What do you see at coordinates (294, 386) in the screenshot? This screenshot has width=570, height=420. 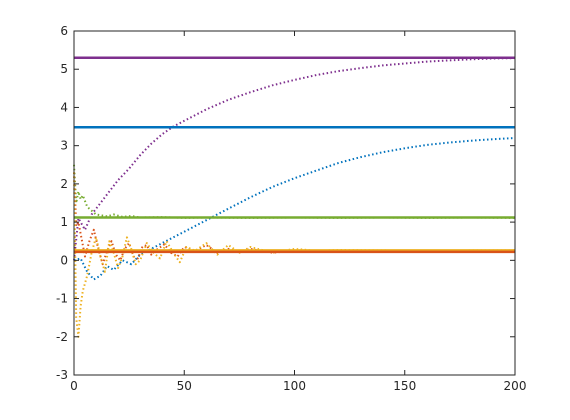 I see `x-tick-label: 100` at bounding box center [294, 386].